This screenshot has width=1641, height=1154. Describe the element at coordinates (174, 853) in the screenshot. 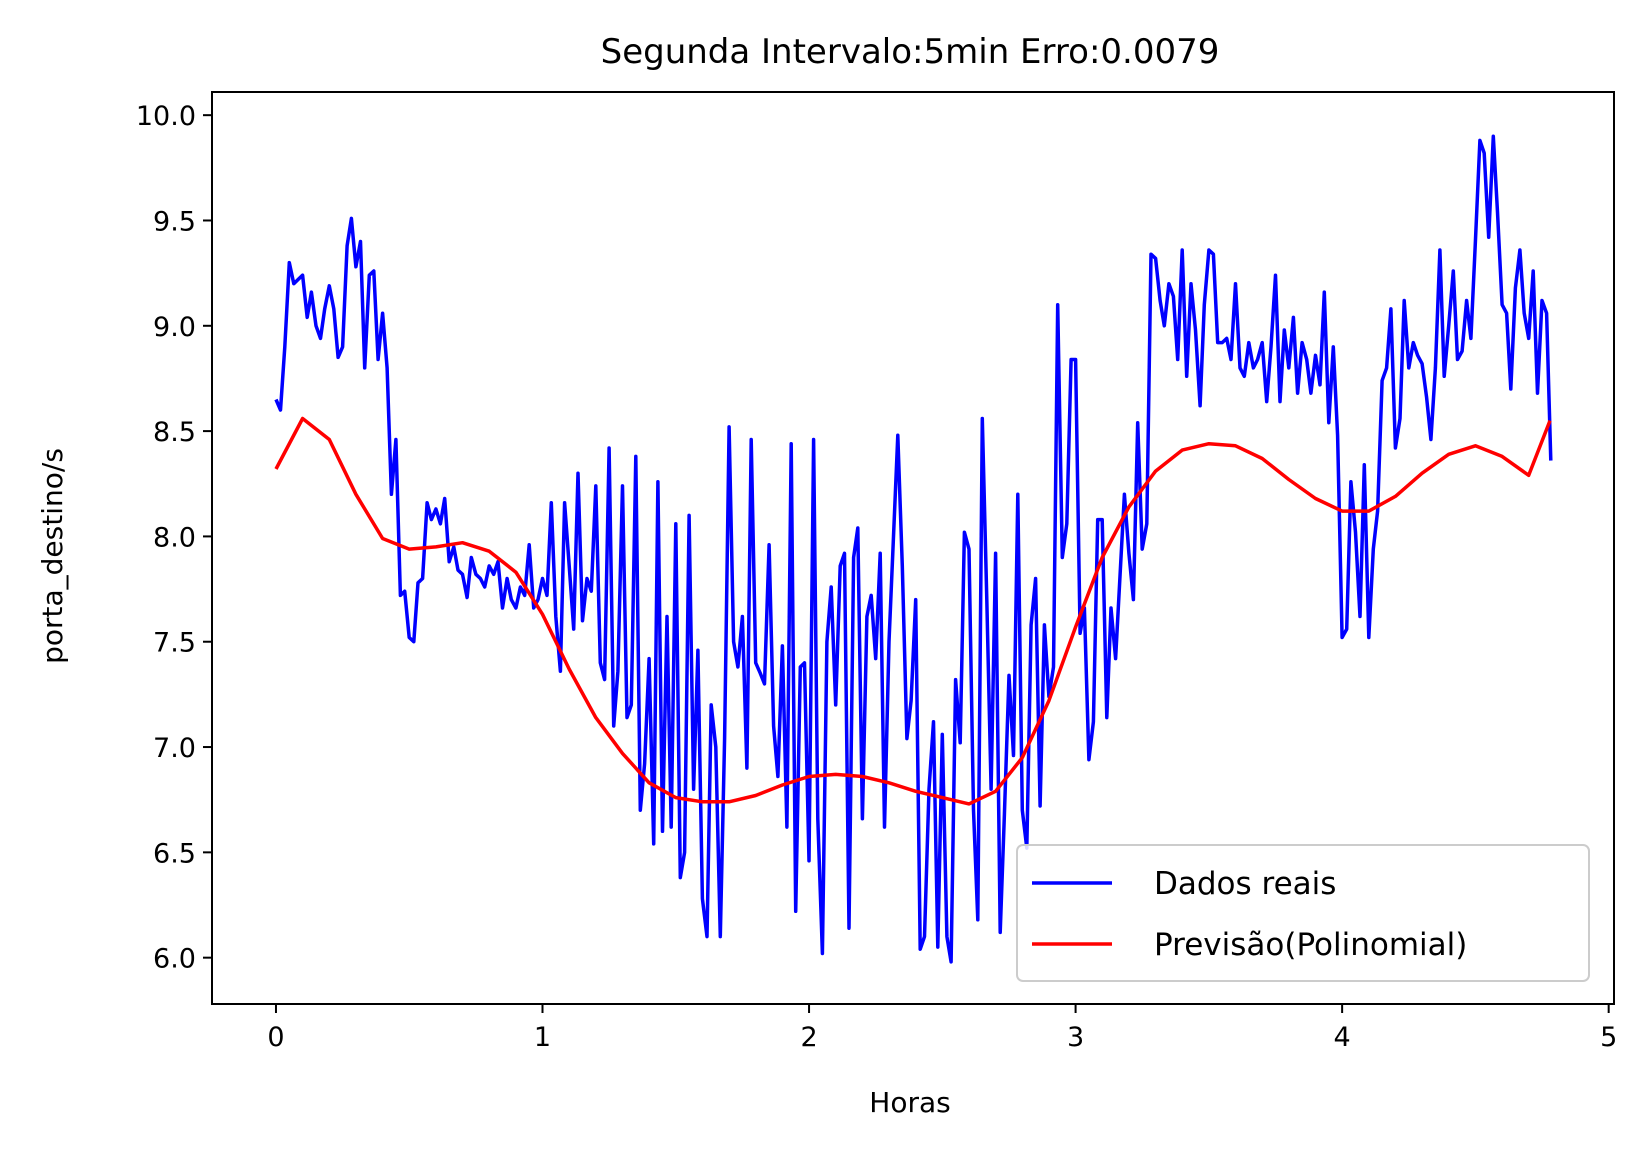

I see `y-tick-label: 6.5` at that location.